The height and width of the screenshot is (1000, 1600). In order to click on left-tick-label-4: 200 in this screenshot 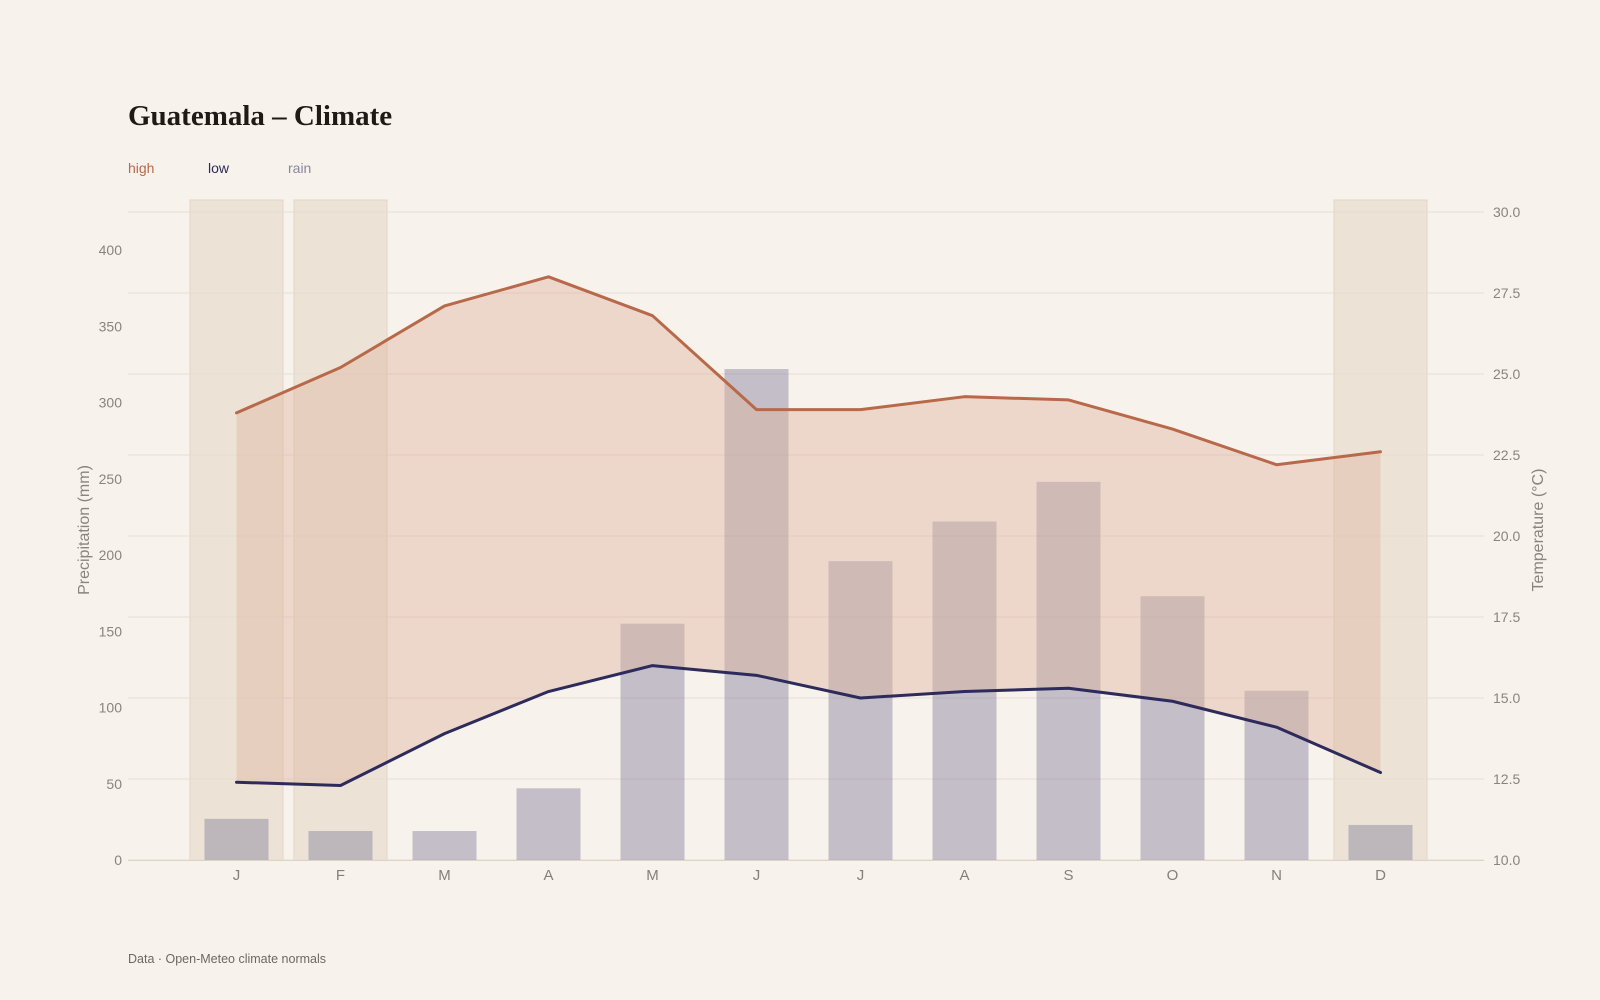, I will do `click(111, 555)`.